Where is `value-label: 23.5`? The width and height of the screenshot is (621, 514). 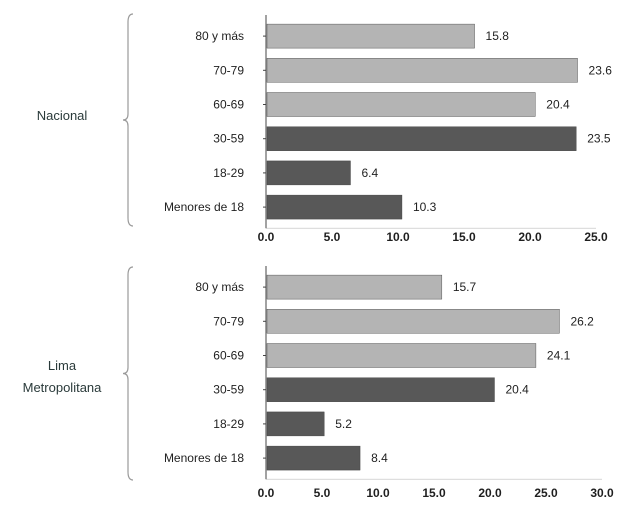
value-label: 23.5 is located at coordinates (599, 139).